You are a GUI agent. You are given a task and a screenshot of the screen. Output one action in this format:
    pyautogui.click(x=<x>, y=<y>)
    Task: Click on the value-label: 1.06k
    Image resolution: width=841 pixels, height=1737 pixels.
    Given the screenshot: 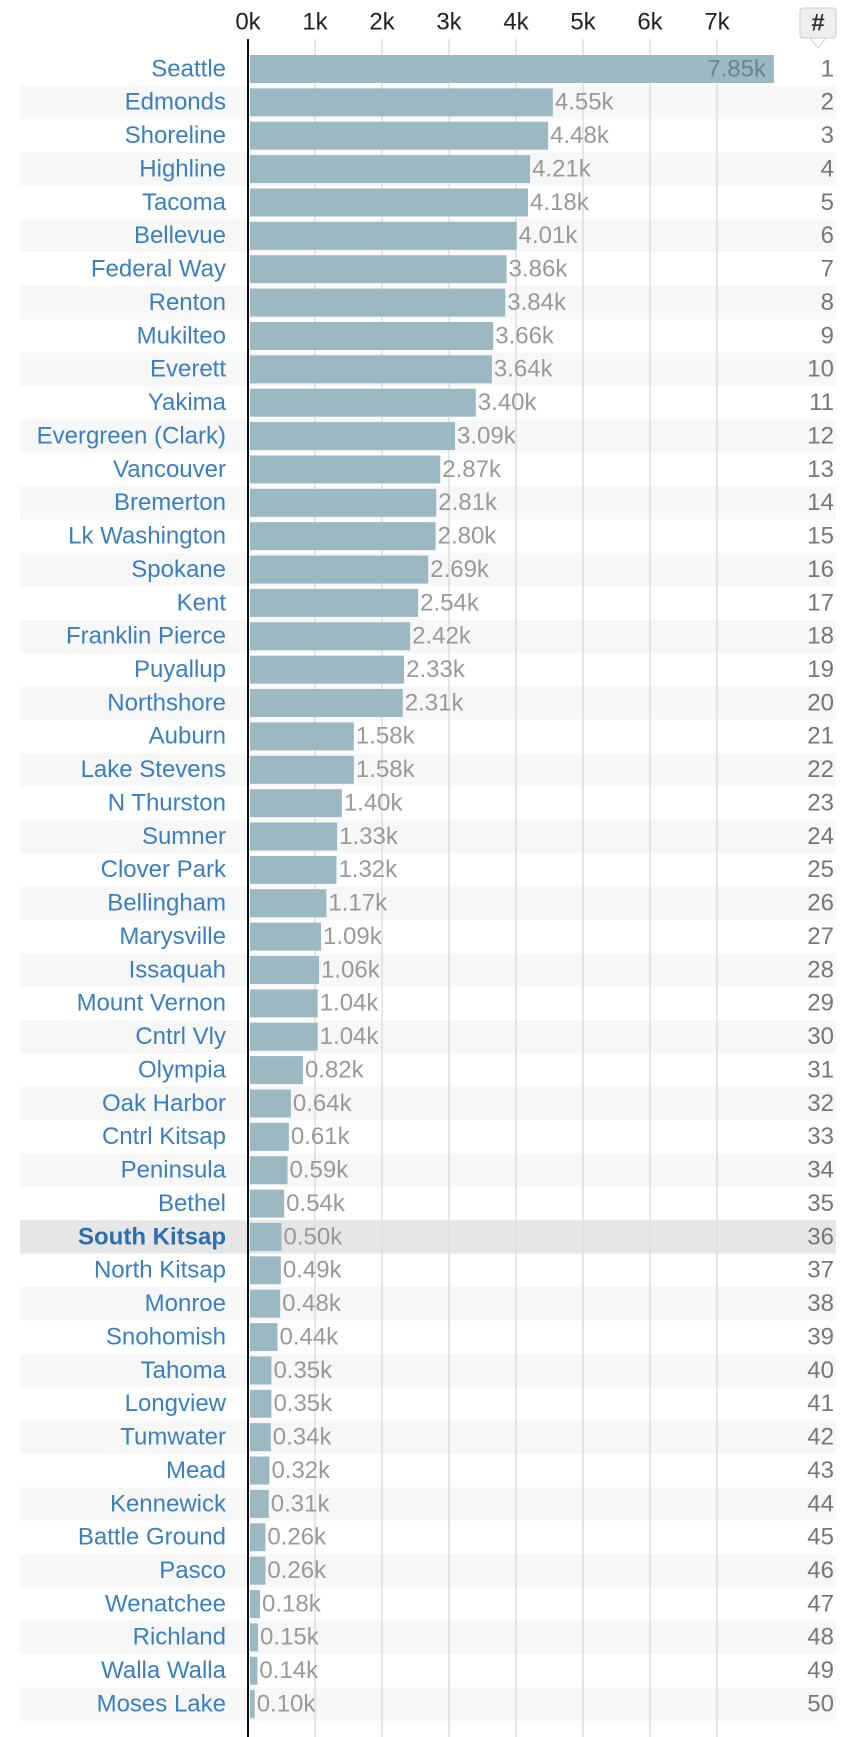 What is the action you would take?
    pyautogui.click(x=351, y=969)
    